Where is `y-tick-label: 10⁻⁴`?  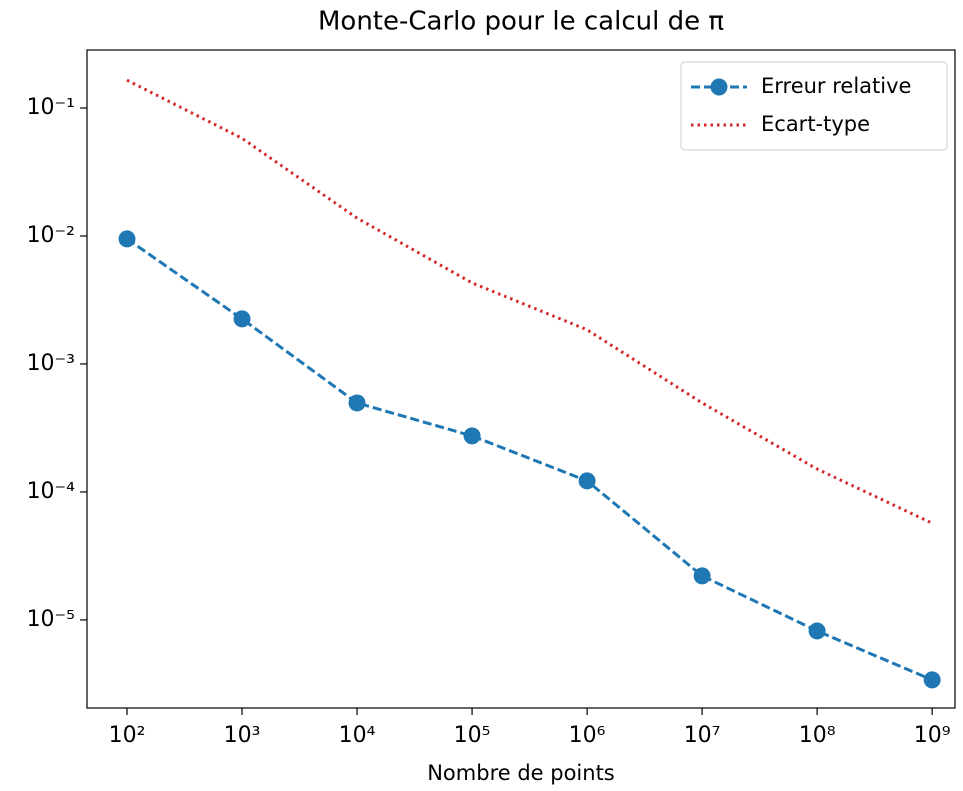
y-tick-label: 10⁻⁴ is located at coordinates (51, 491).